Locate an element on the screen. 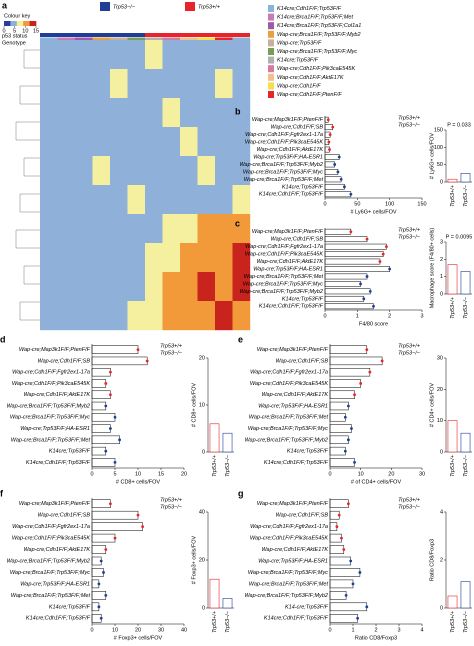  x-tick-label: 100 is located at coordinates (389, 204).